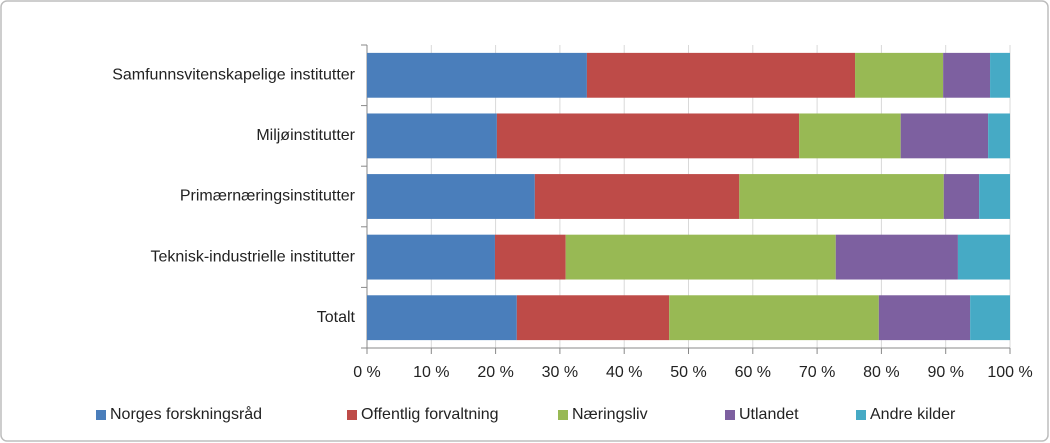 The width and height of the screenshot is (1050, 443). Describe the element at coordinates (913, 414) in the screenshot. I see `legend-label: Andre kilder` at that location.